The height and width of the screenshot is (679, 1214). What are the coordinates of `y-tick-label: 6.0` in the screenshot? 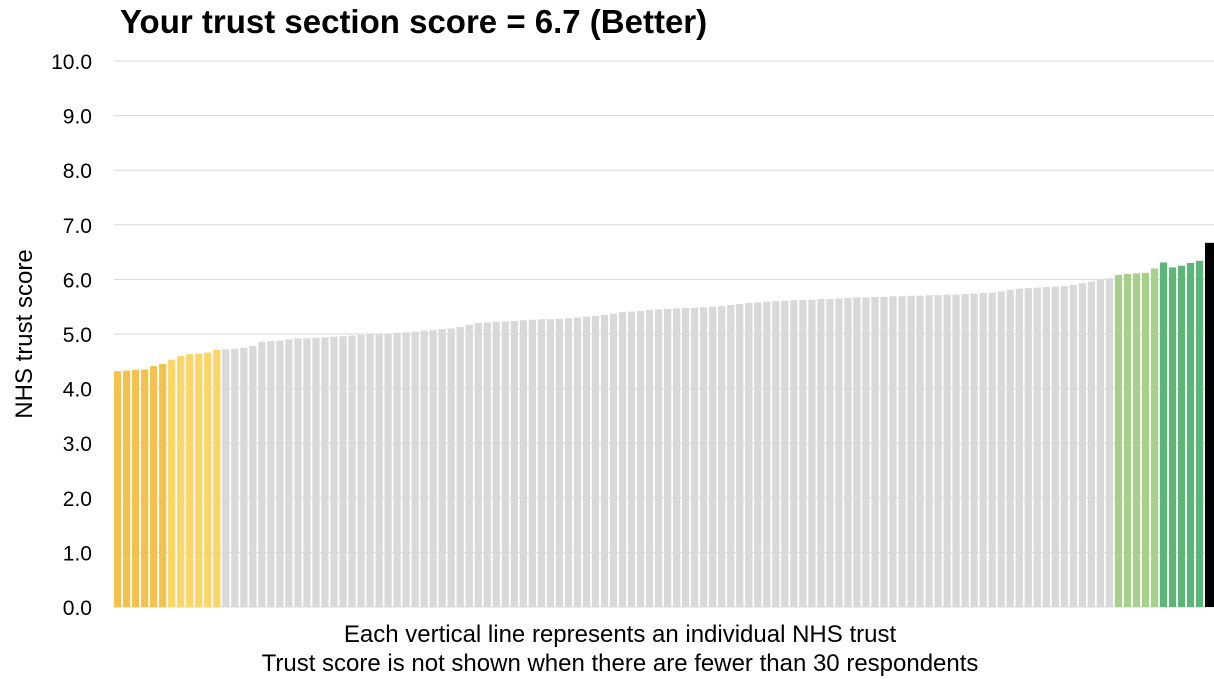 It's located at (77, 280).